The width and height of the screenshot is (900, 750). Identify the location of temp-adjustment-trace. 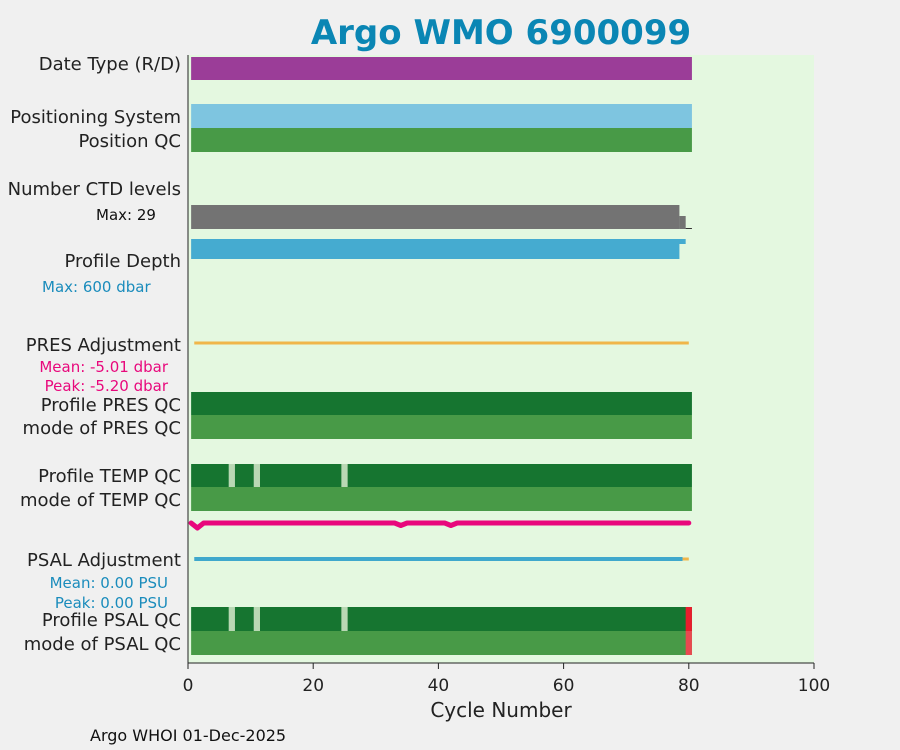
(440, 525).